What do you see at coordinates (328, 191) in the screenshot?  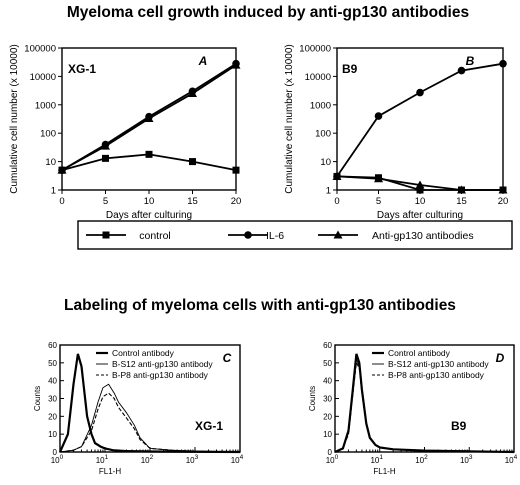 I see `y-tick-label: 1` at bounding box center [328, 191].